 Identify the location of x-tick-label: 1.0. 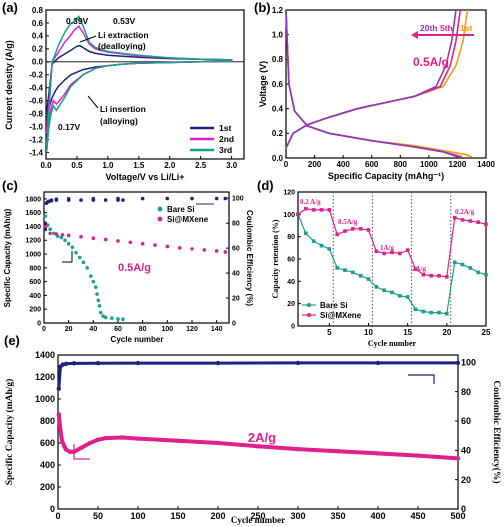
(108, 165).